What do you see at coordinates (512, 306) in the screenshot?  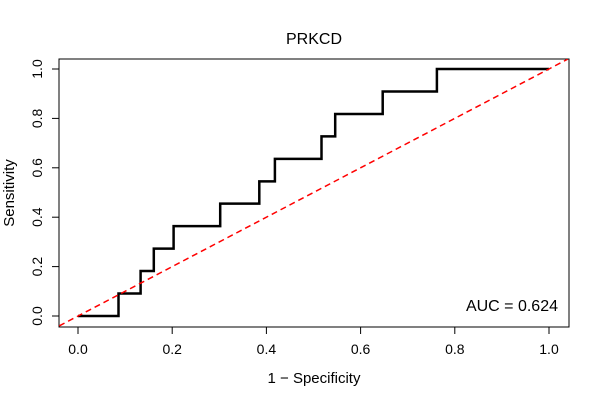 I see `auc-annotation: AUC = 0.624` at bounding box center [512, 306].